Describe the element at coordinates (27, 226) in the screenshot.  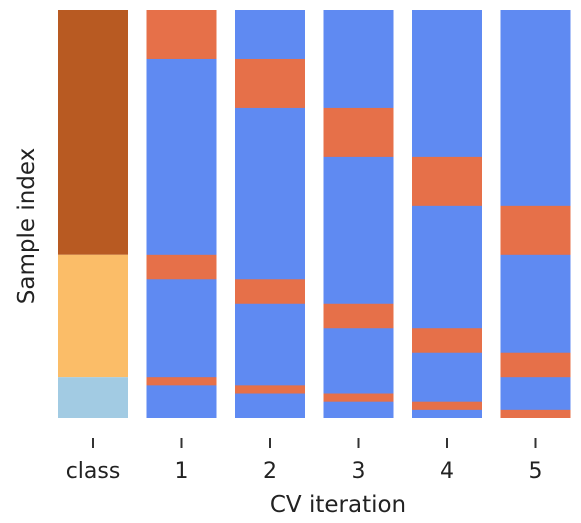
I see `y-axis-label: Sample index` at that location.